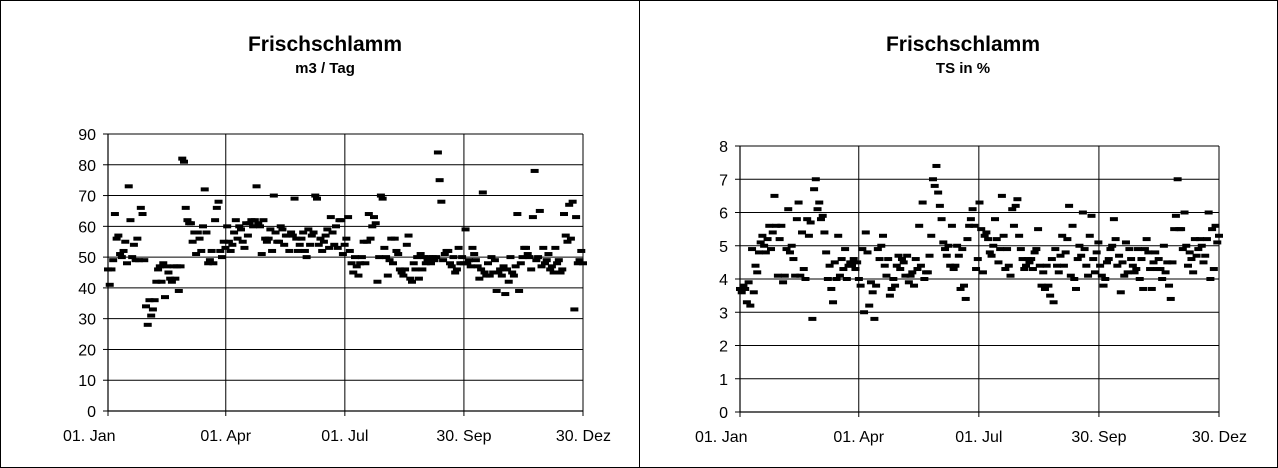 This screenshot has height=468, width=1278. I want to click on chart-subtitle: TS in %, so click(963, 68).